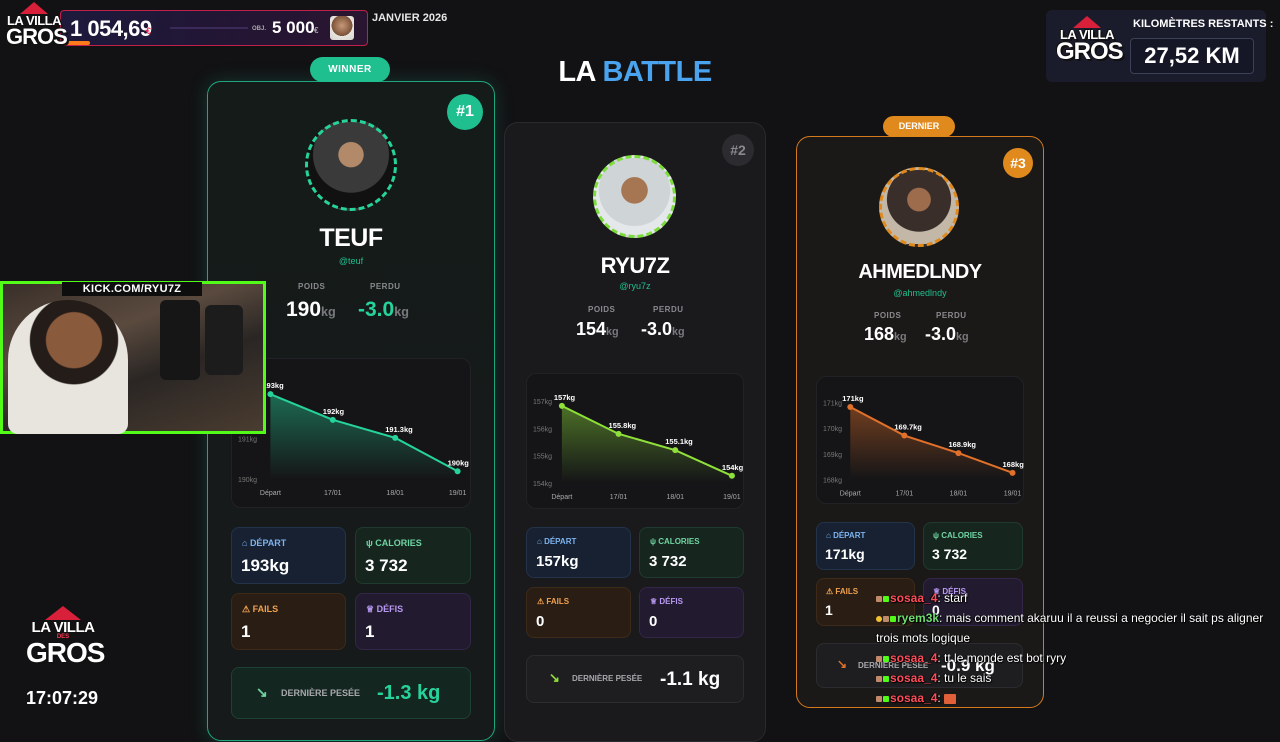 The image size is (1280, 742). Describe the element at coordinates (1203, 24) in the screenshot. I see `km-label: KILOMÈTRES RESTANTS :` at that location.